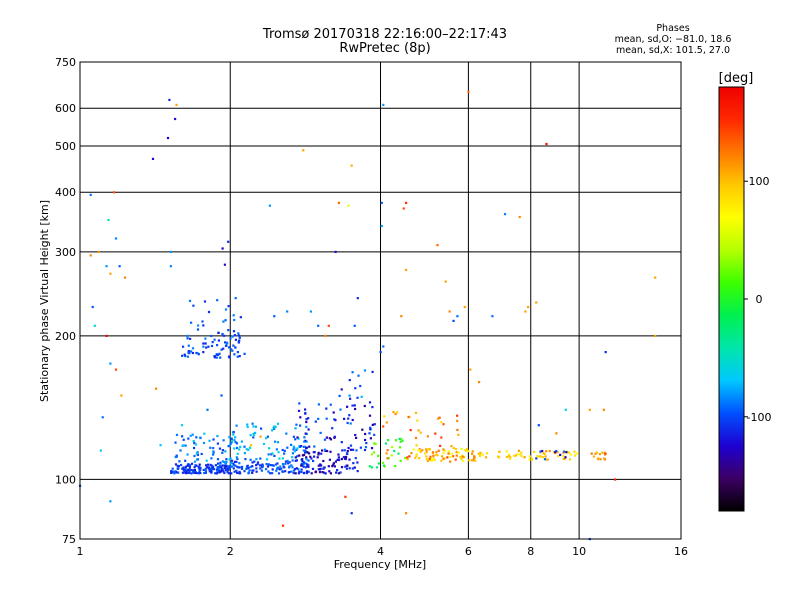 The height and width of the screenshot is (600, 800). I want to click on y-tick-label: 200, so click(65, 336).